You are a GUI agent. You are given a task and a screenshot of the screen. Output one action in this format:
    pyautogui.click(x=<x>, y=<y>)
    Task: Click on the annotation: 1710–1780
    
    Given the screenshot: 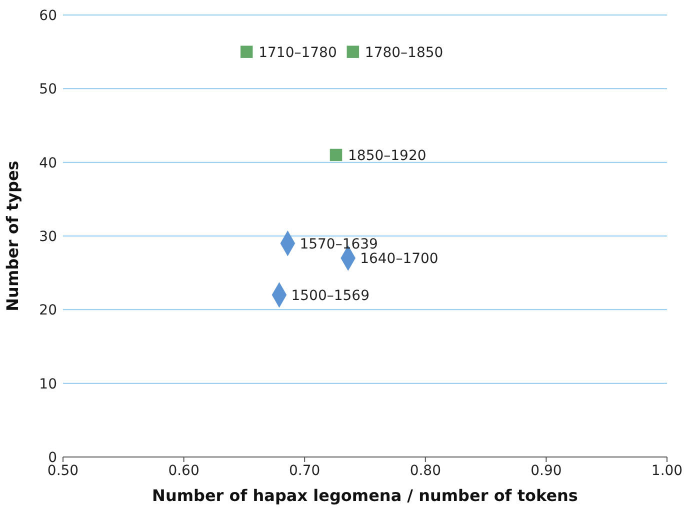 What is the action you would take?
    pyautogui.click(x=297, y=52)
    